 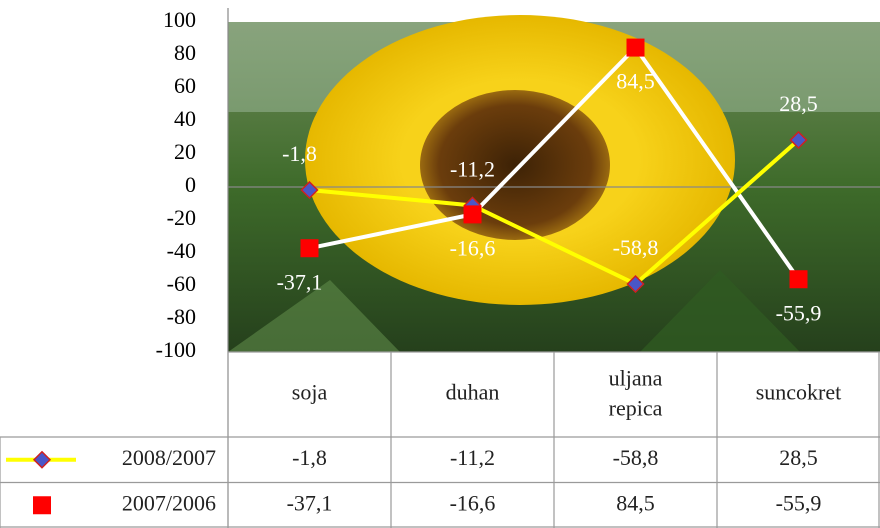 I want to click on data-label: -37,1, so click(x=300, y=281).